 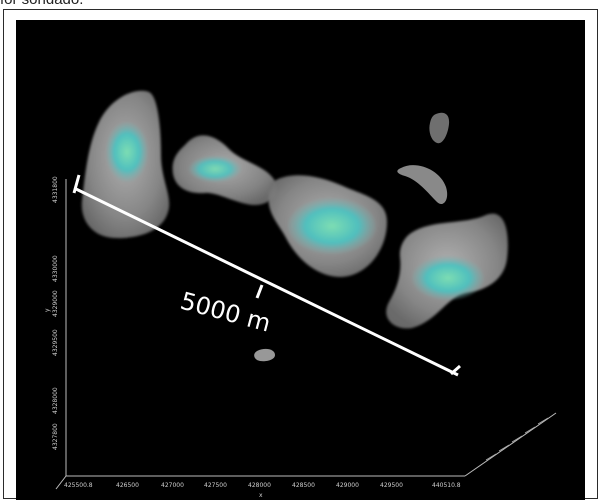 What do you see at coordinates (55, 342) in the screenshot?
I see `y-tick-4: 4329500` at bounding box center [55, 342].